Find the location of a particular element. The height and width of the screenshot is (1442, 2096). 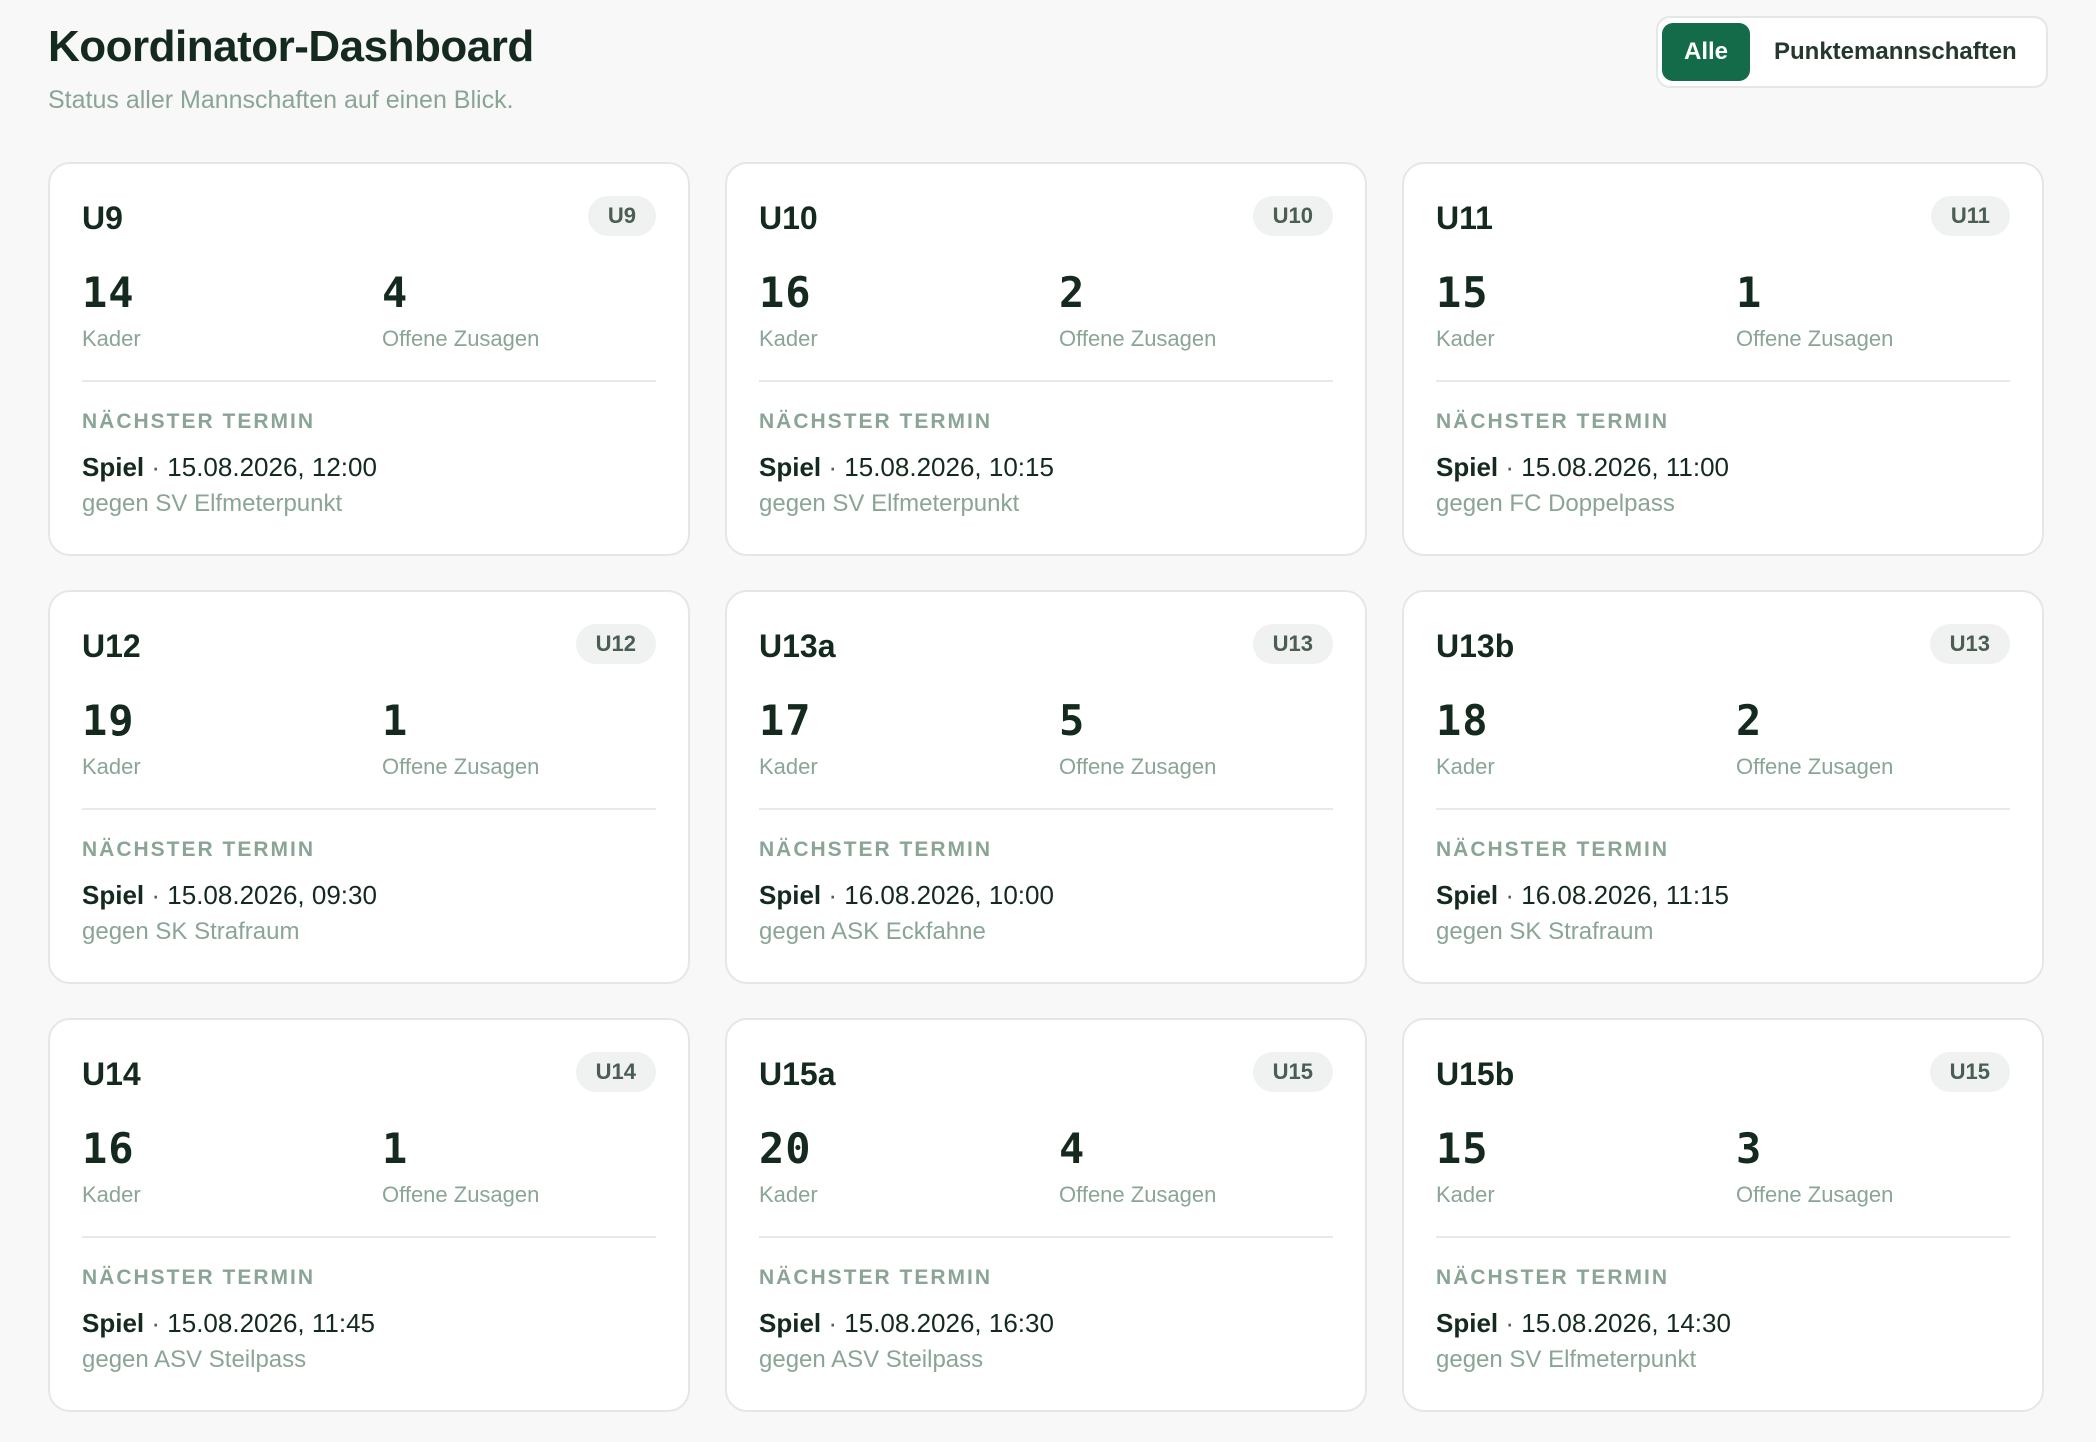

event-datetime: 15.08.2026, 11:00 is located at coordinates (1625, 467).